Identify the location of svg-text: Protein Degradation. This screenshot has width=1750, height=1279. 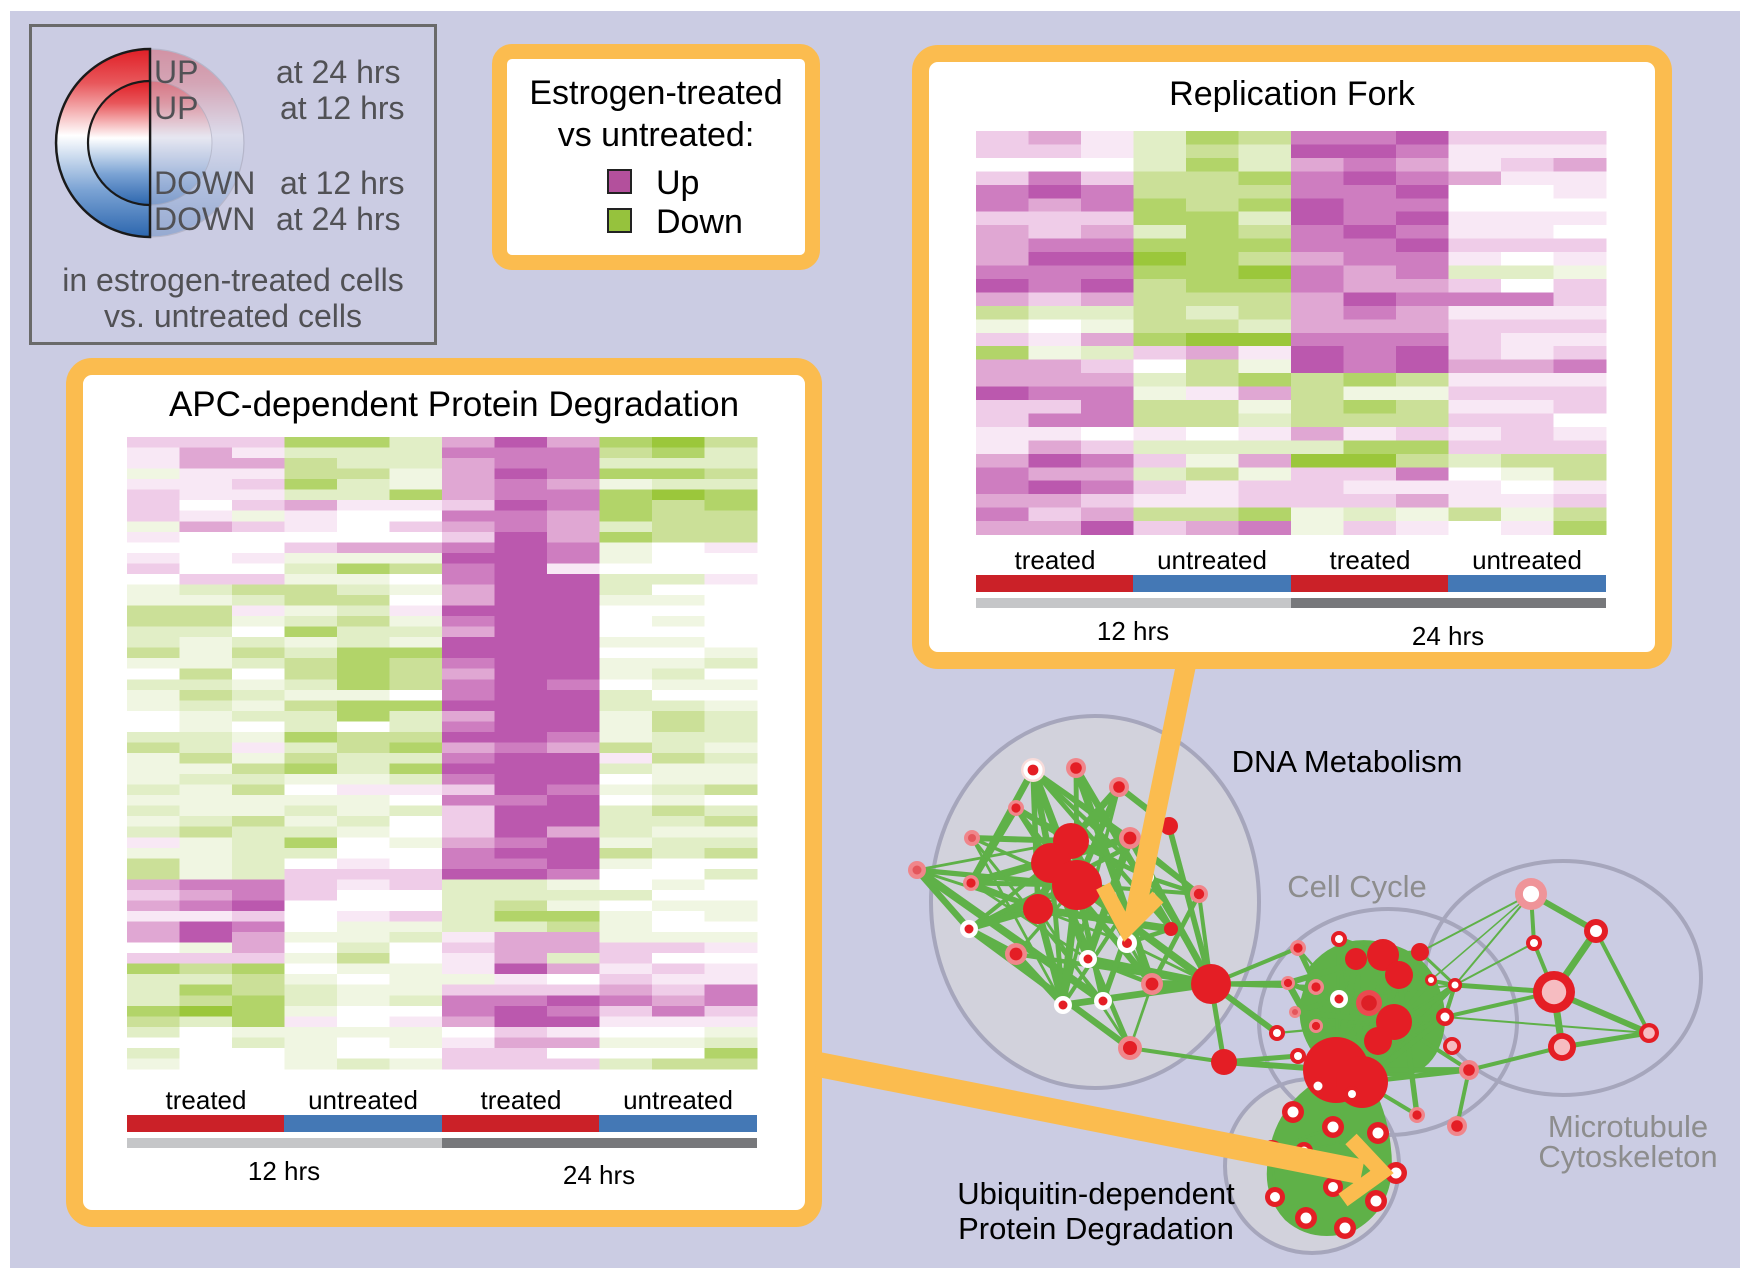
(1096, 1228).